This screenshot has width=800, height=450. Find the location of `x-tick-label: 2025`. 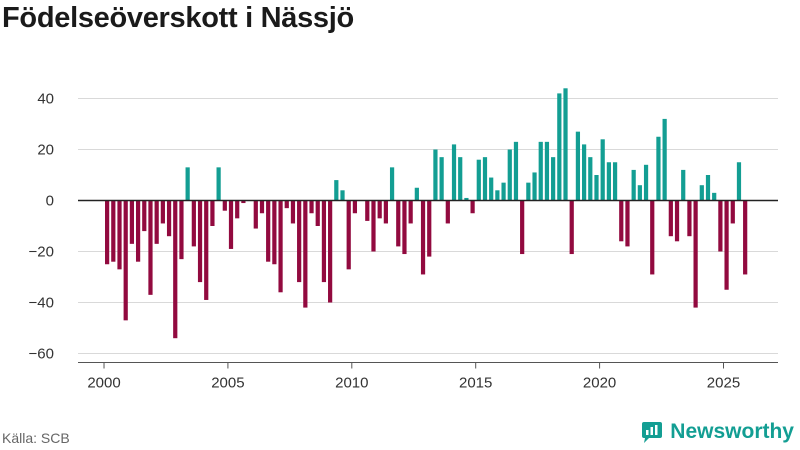

x-tick-label: 2025 is located at coordinates (723, 383).